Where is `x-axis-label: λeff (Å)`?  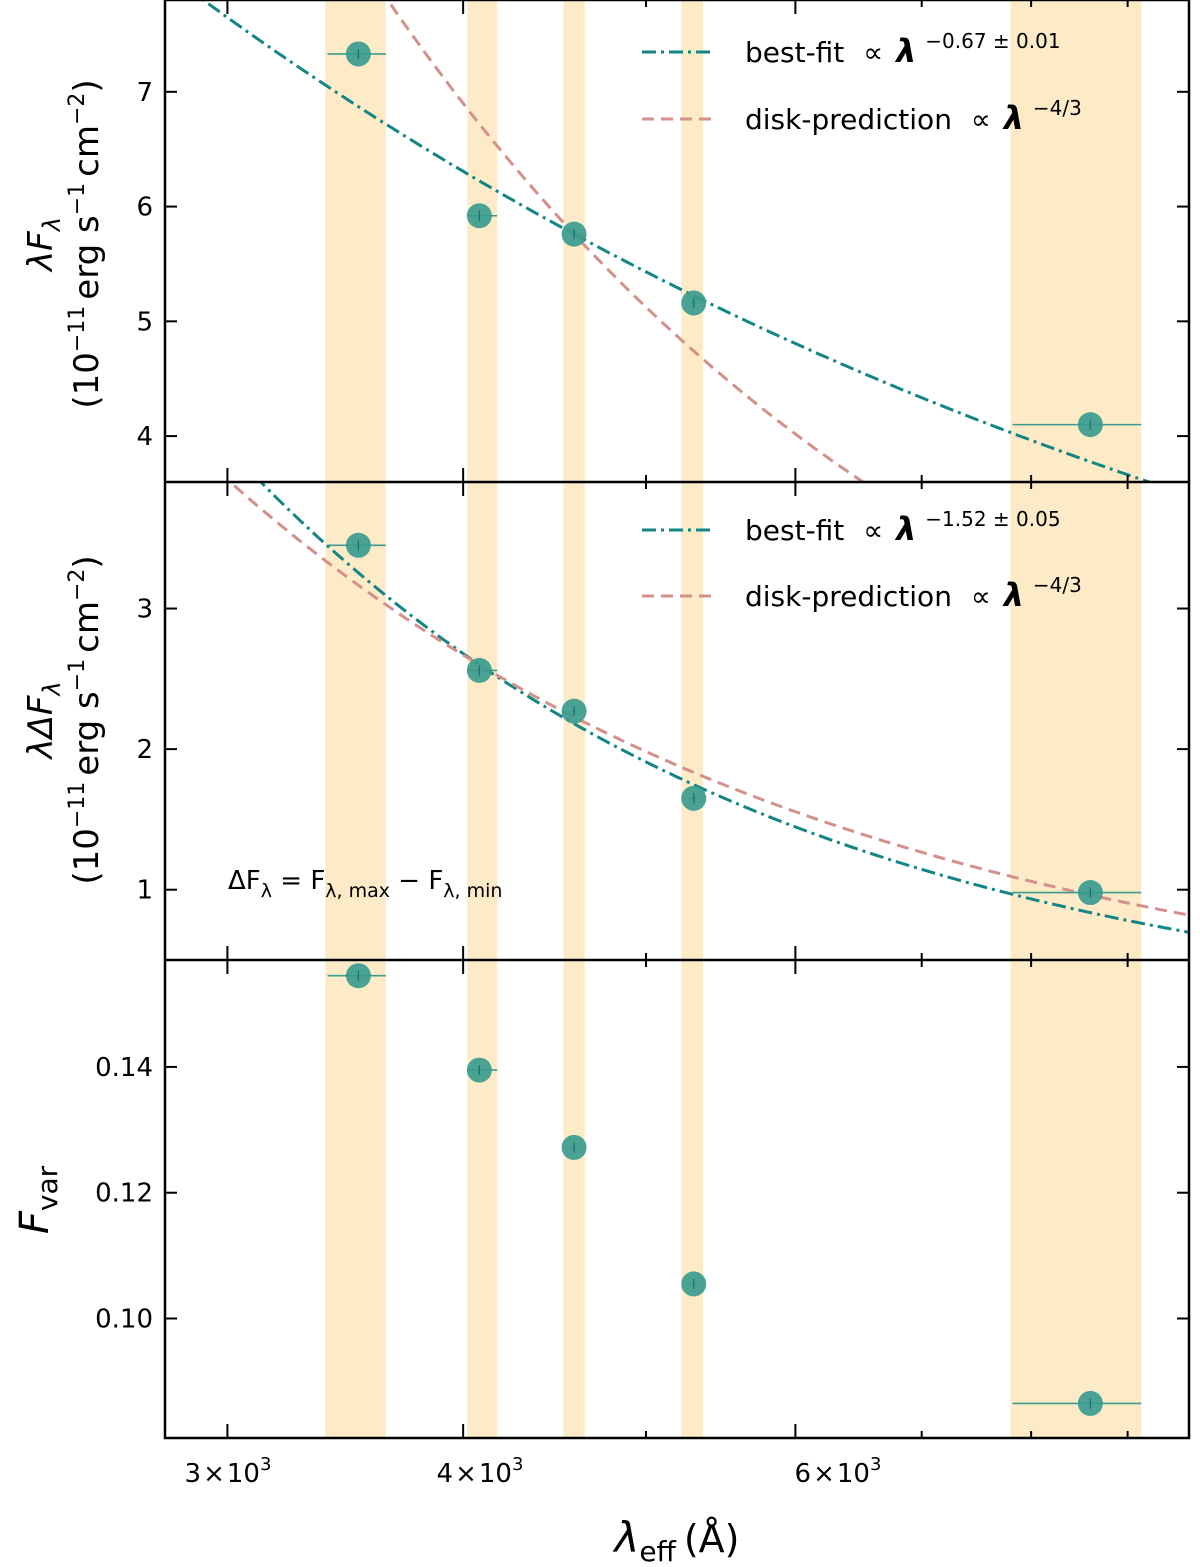 x-axis-label: λeff (Å) is located at coordinates (675, 1540).